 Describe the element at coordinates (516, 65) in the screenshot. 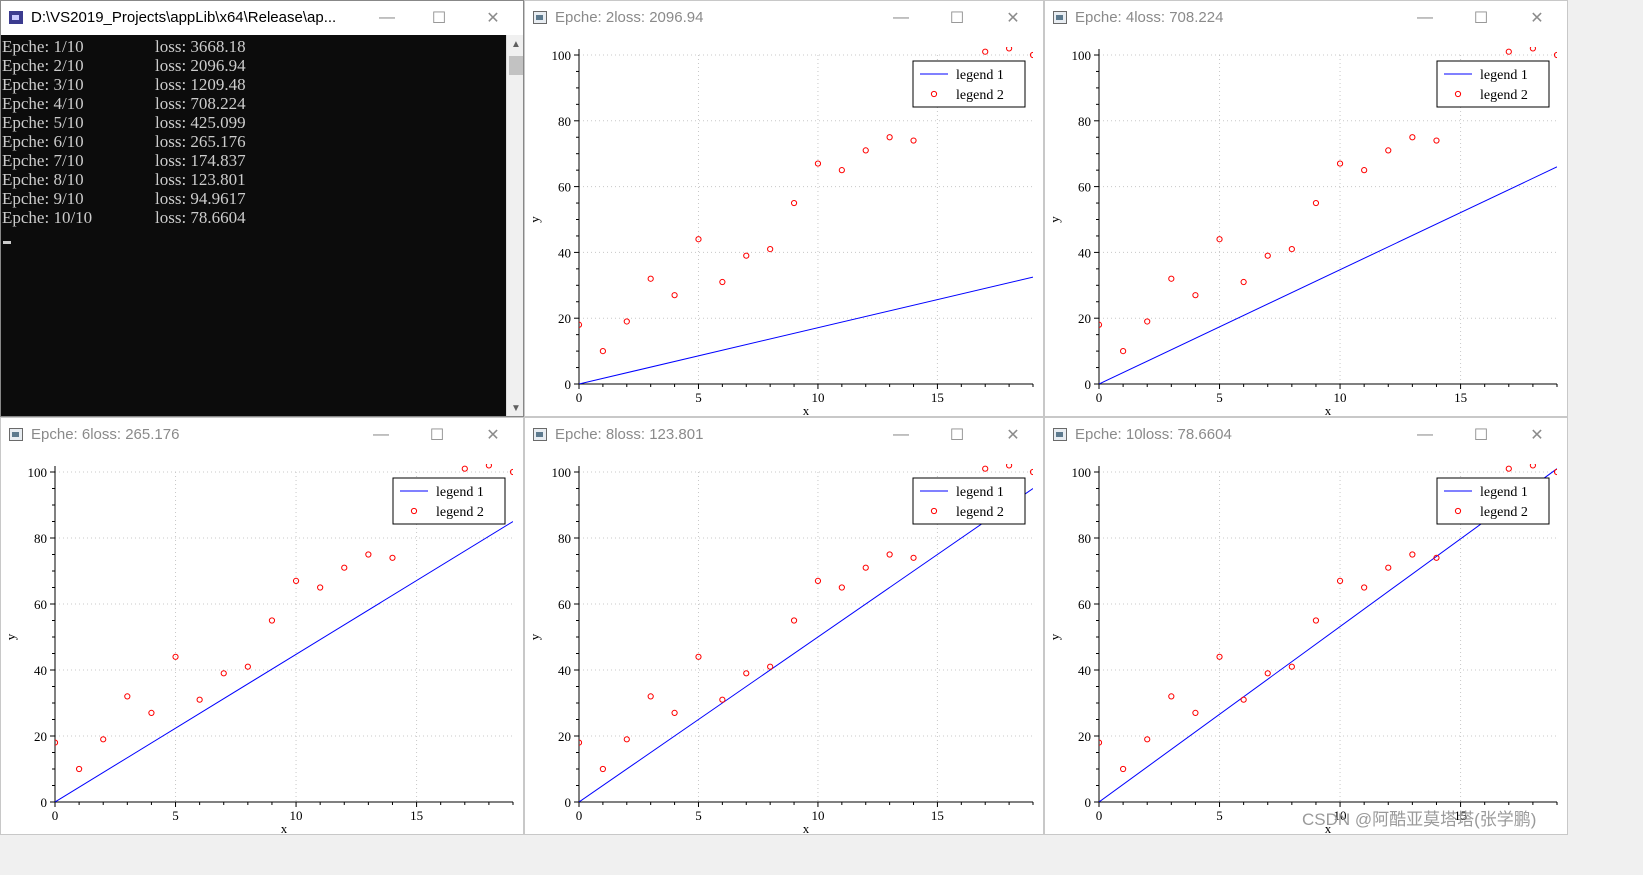

I see `scroll-thumb` at that location.